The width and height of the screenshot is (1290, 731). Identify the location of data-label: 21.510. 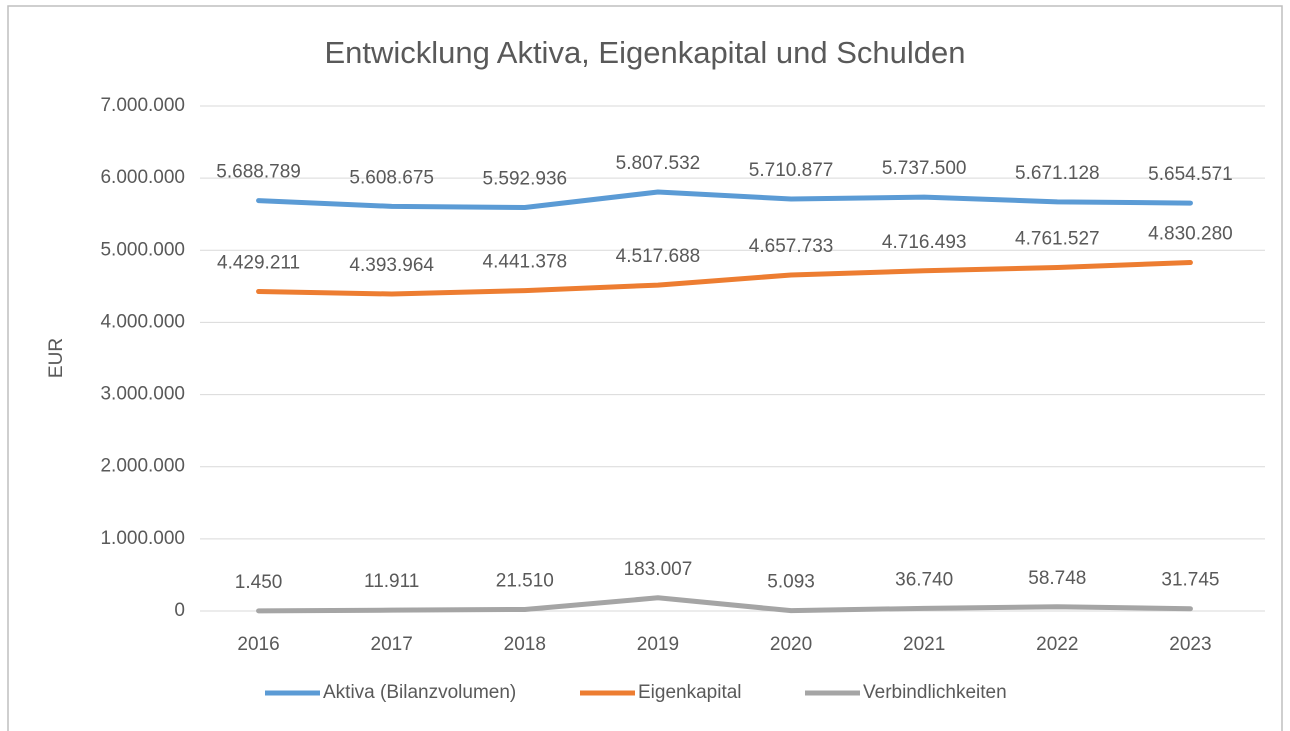
(525, 580).